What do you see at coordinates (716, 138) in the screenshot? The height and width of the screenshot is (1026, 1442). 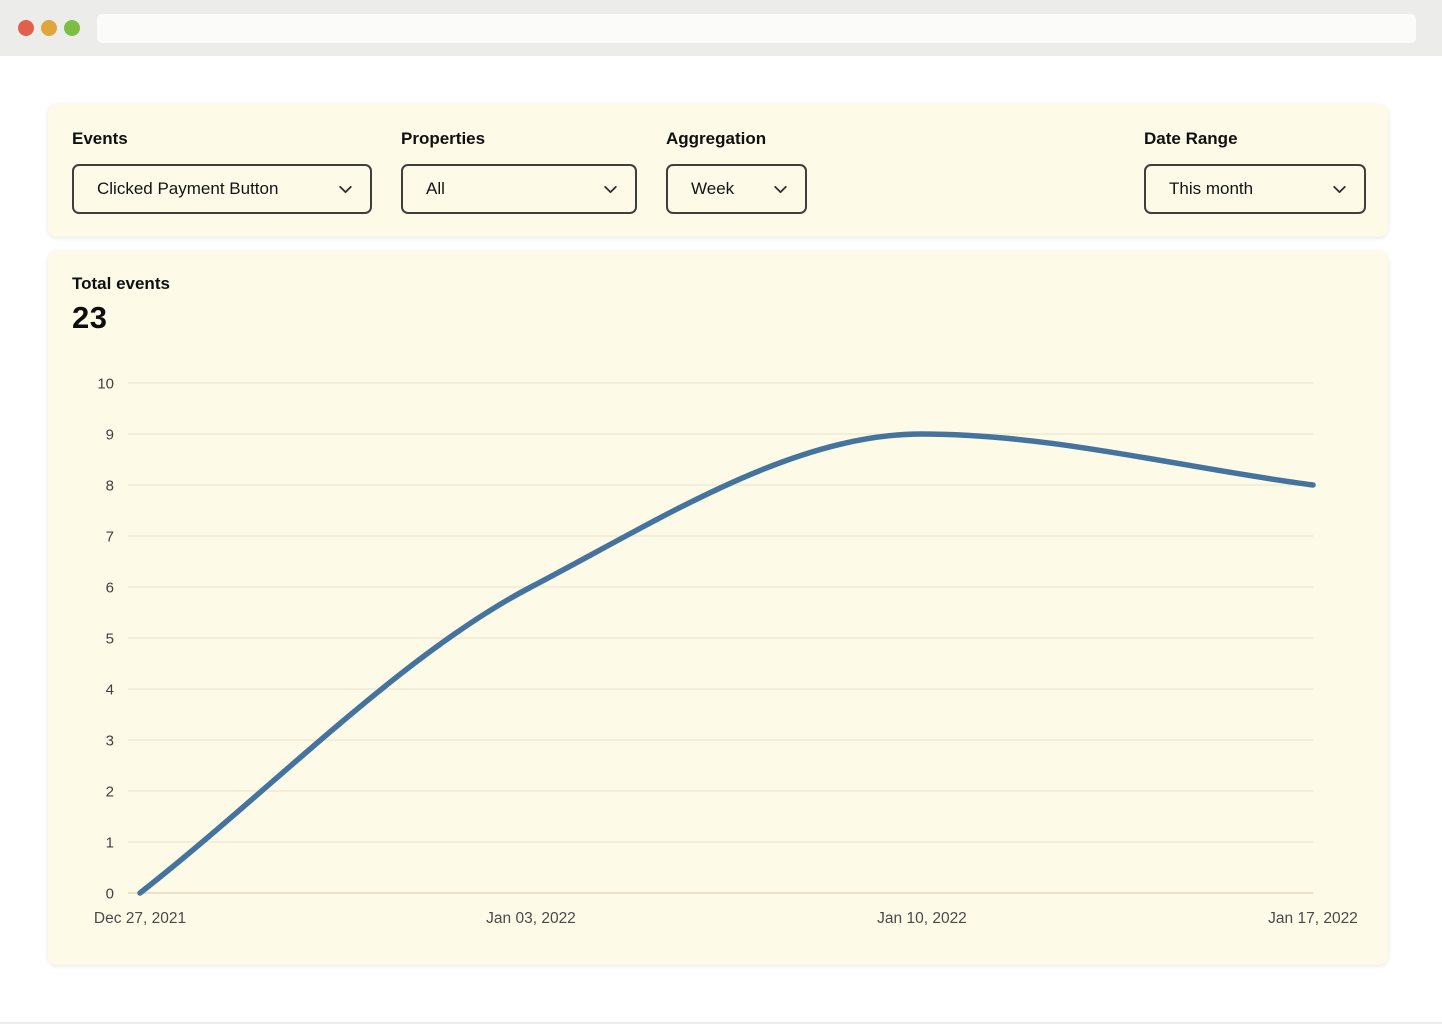 I see `aggregation-label: Aggregation` at bounding box center [716, 138].